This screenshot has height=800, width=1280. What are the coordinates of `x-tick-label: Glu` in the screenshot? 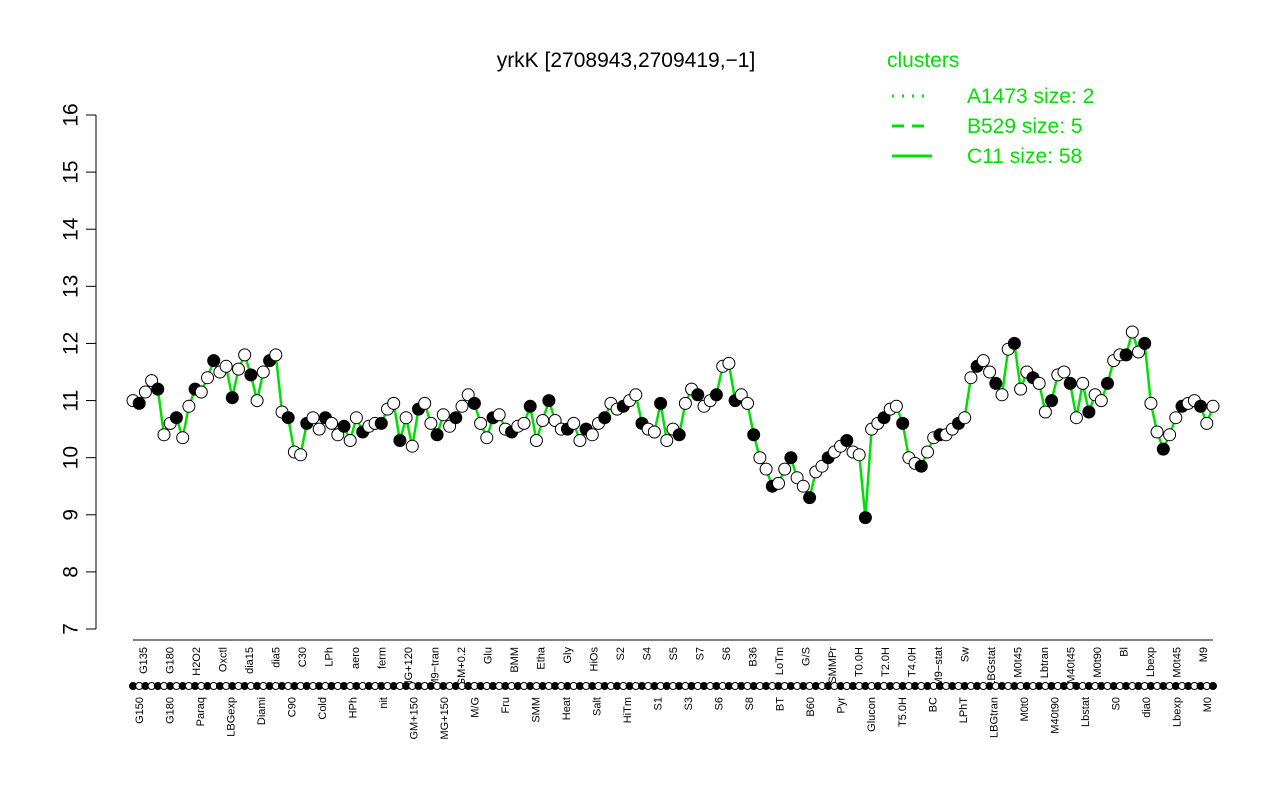 It's located at (488, 655).